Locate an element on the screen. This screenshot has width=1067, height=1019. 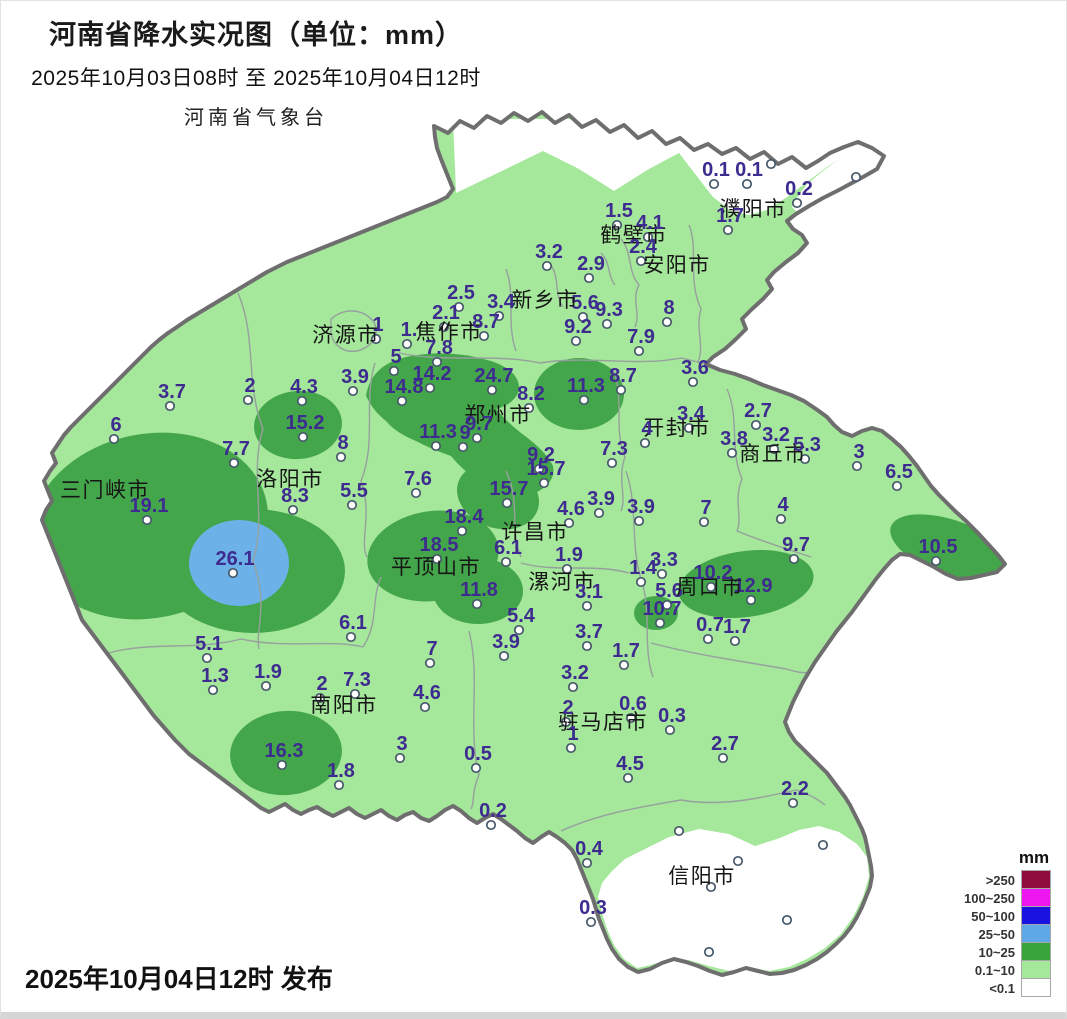
legend-row: 0.1~10 is located at coordinates (1007, 969).